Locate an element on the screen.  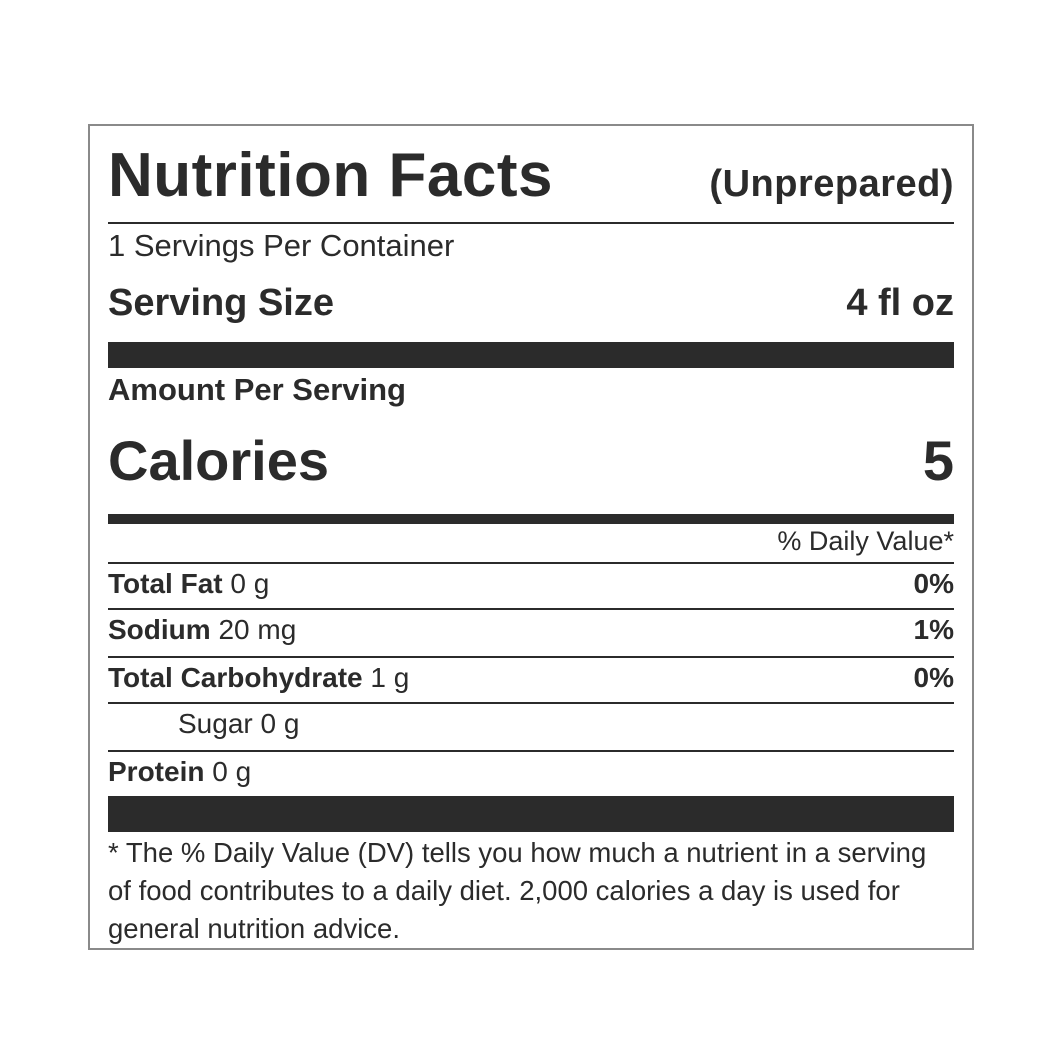
nutrient-row-sugar: Sugar 0 g is located at coordinates (531, 724).